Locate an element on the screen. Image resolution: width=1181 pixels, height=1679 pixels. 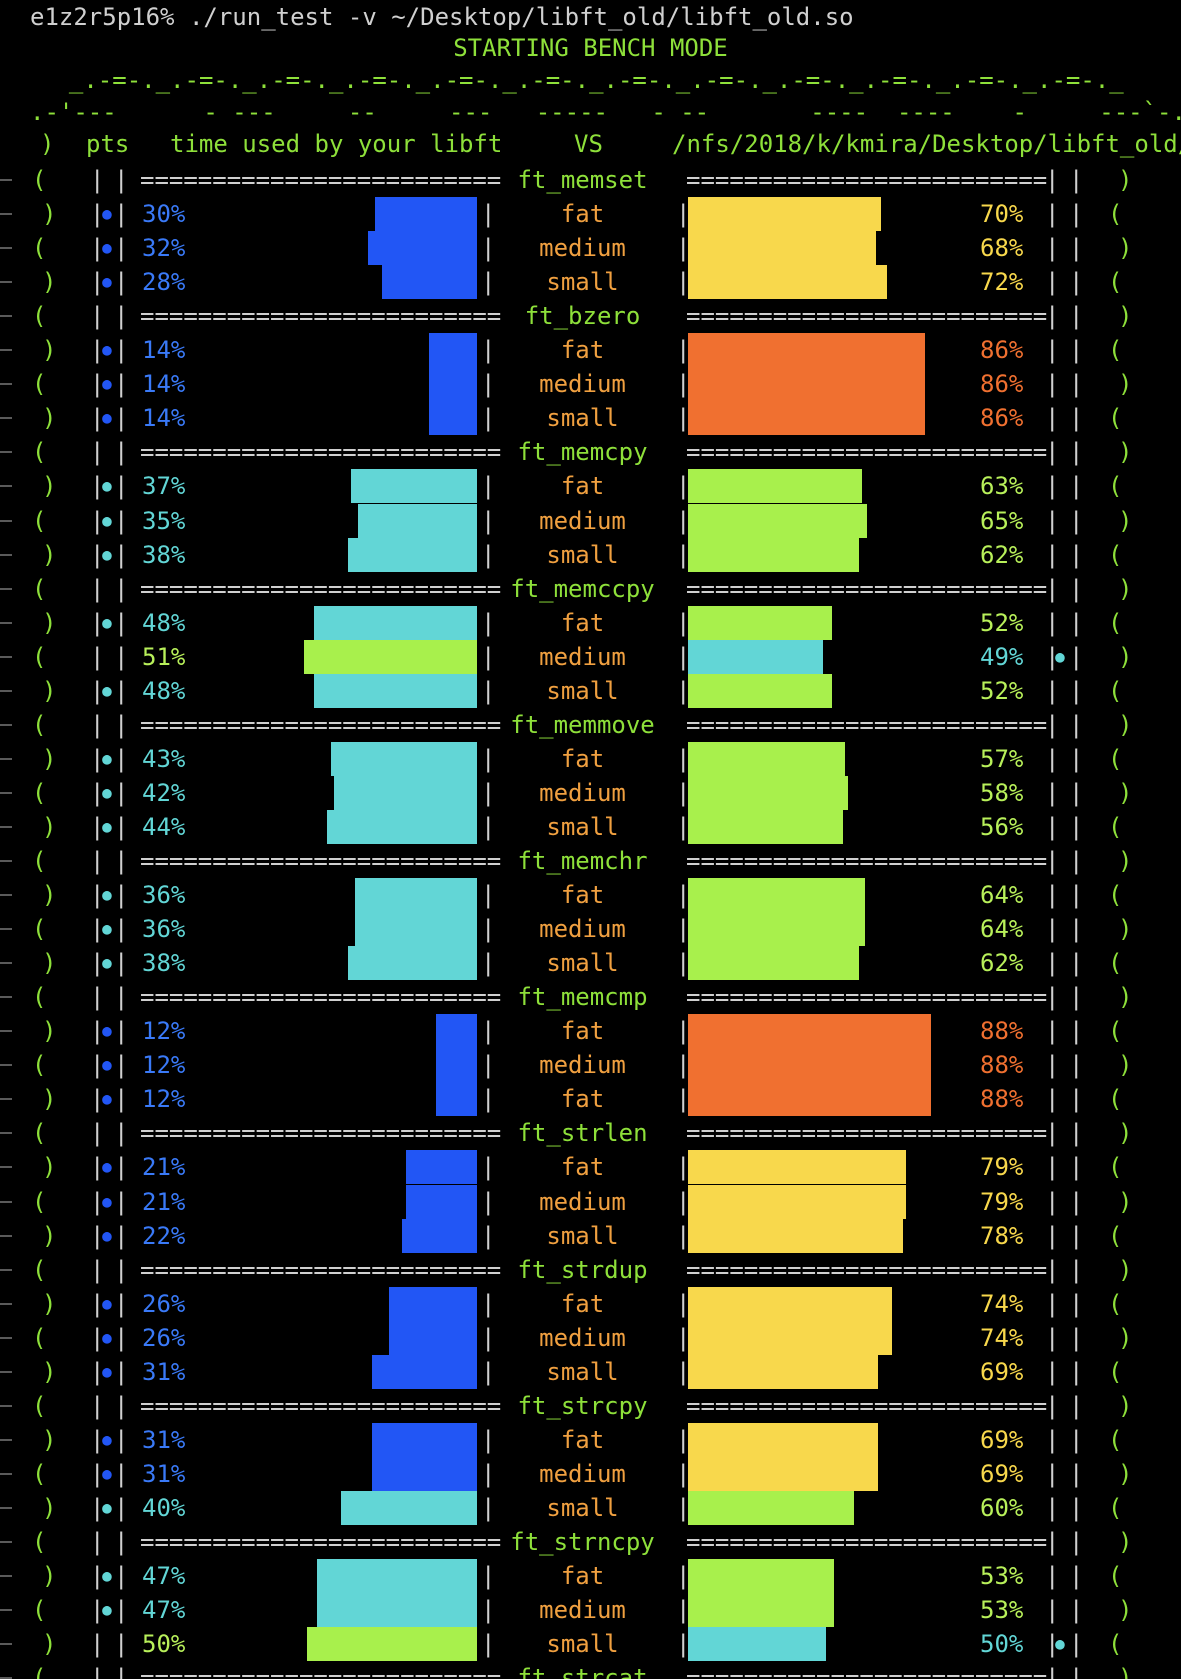
left-percent: 21% is located at coordinates (163, 1202).